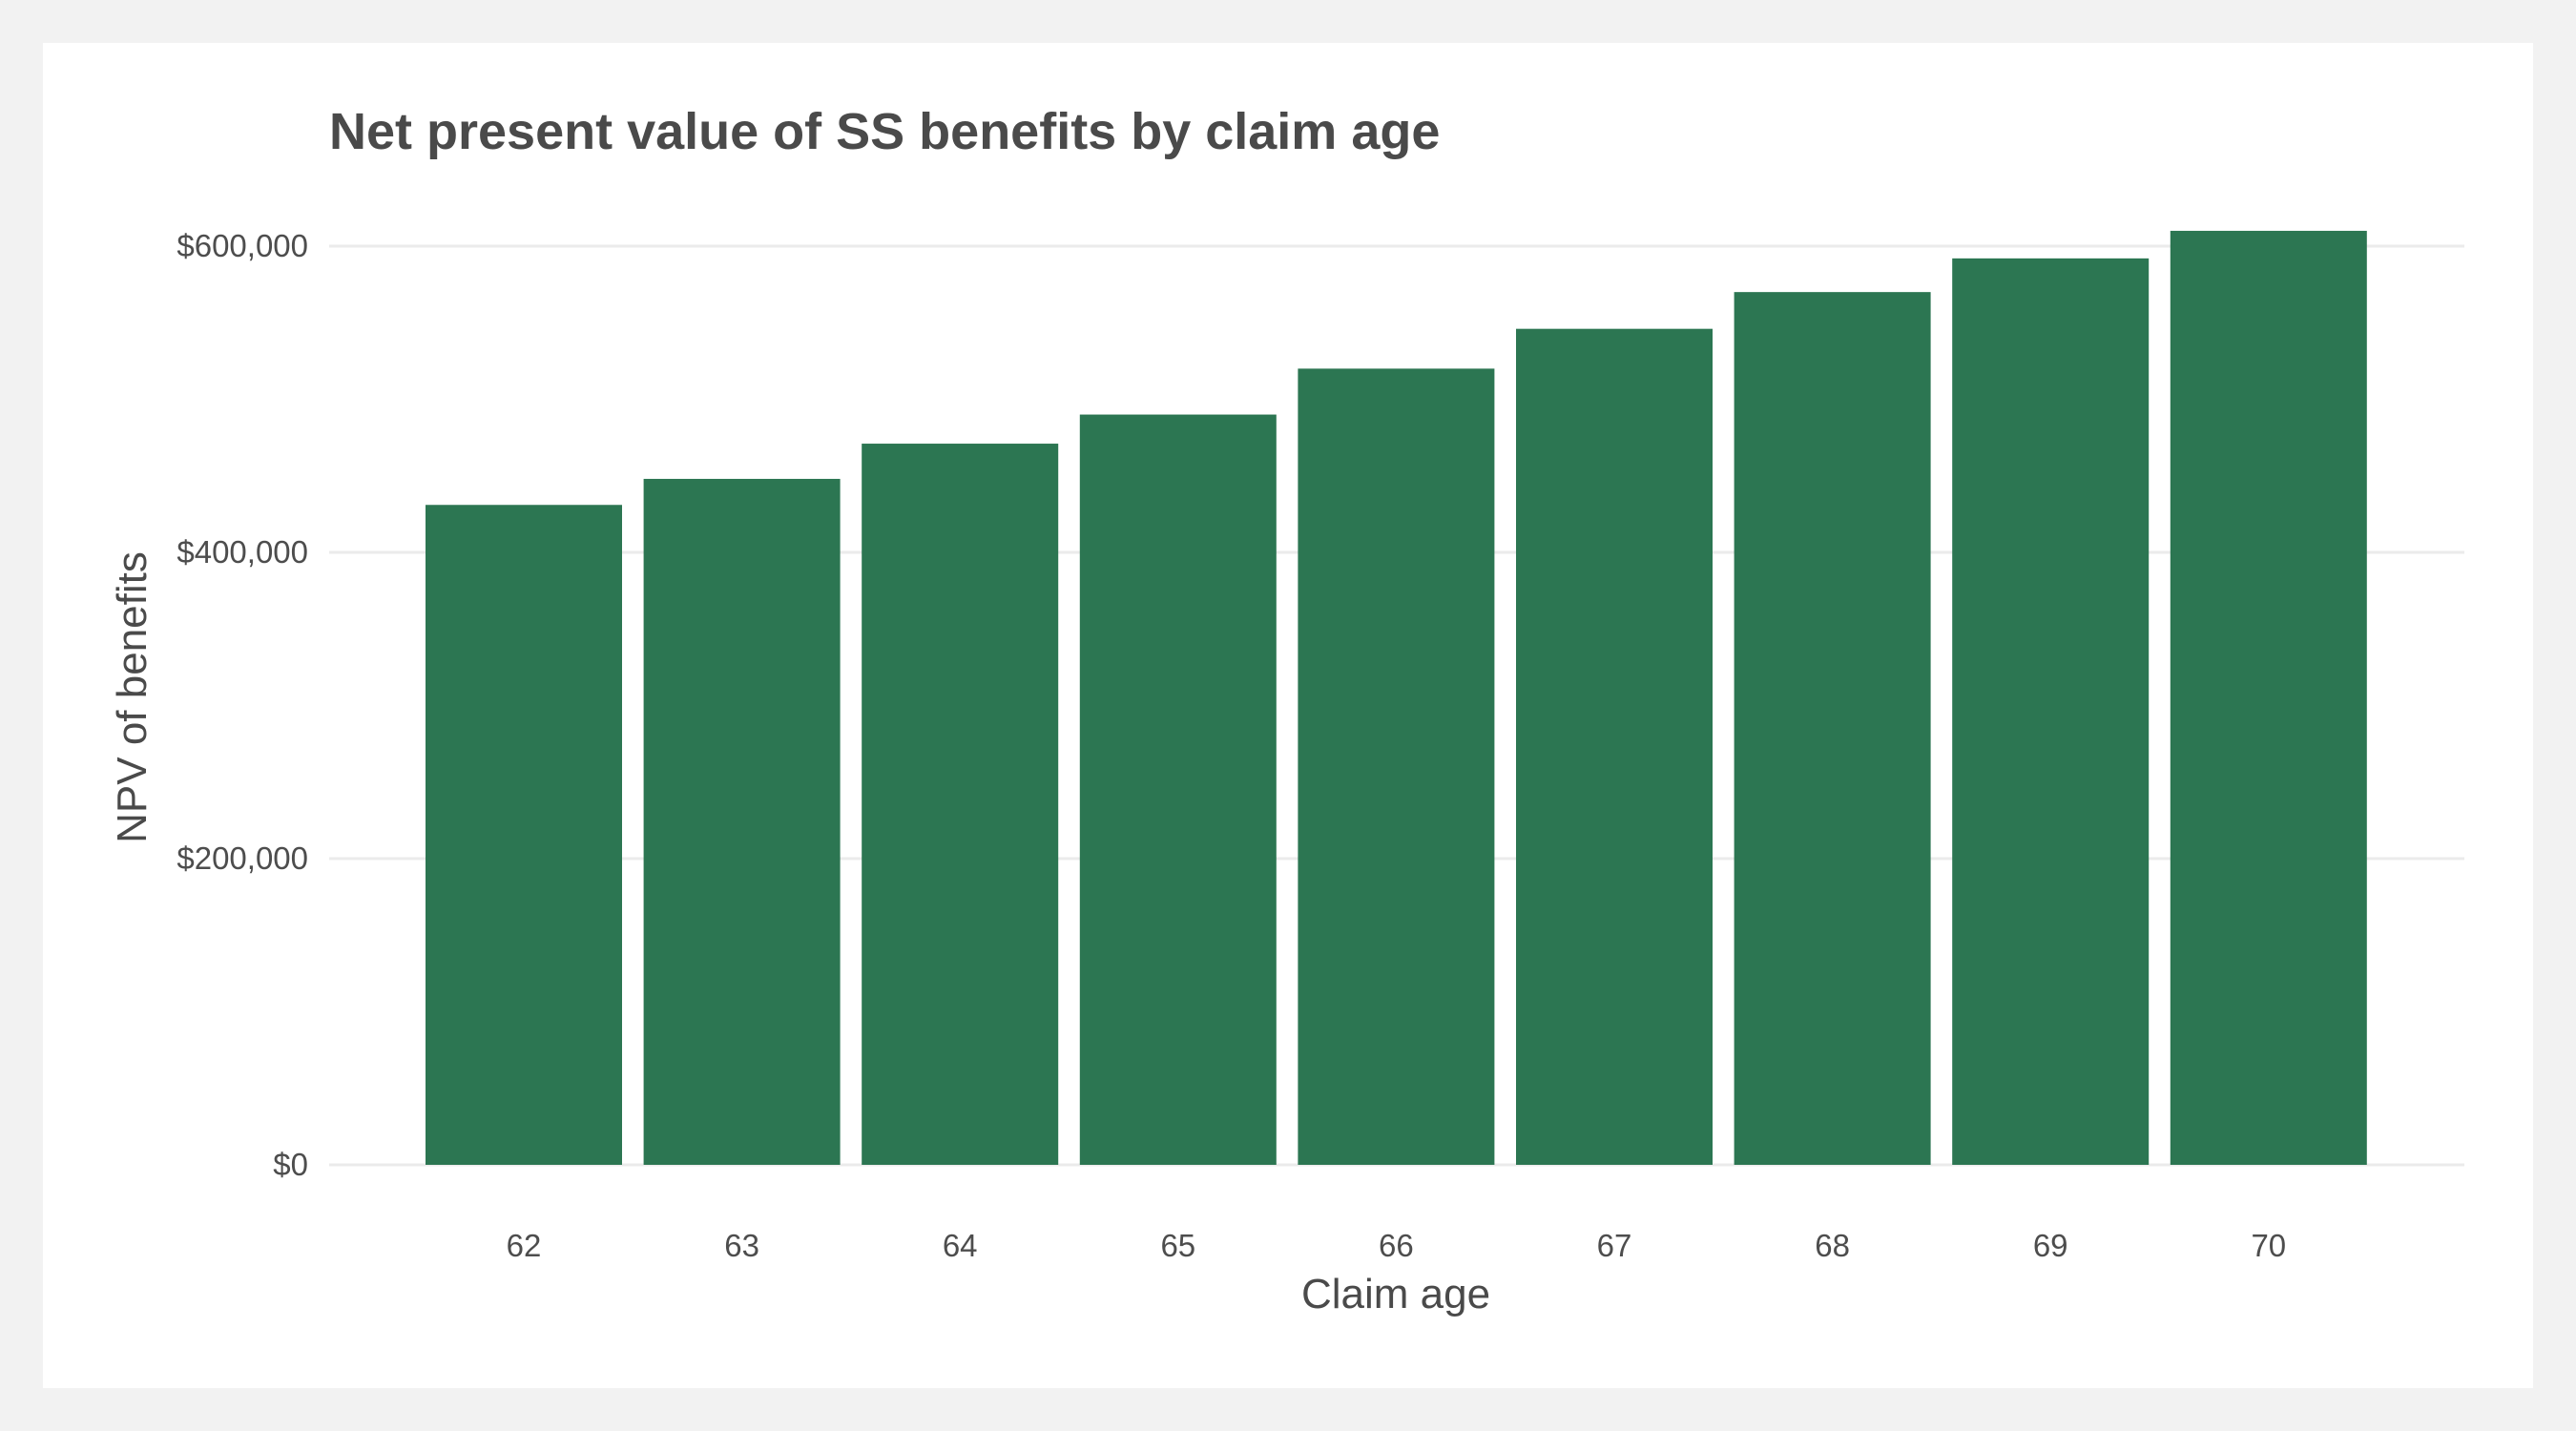  What do you see at coordinates (242, 705) in the screenshot?
I see `y-axis-ticks: $0 $200,000 $400,000 $600,000` at bounding box center [242, 705].